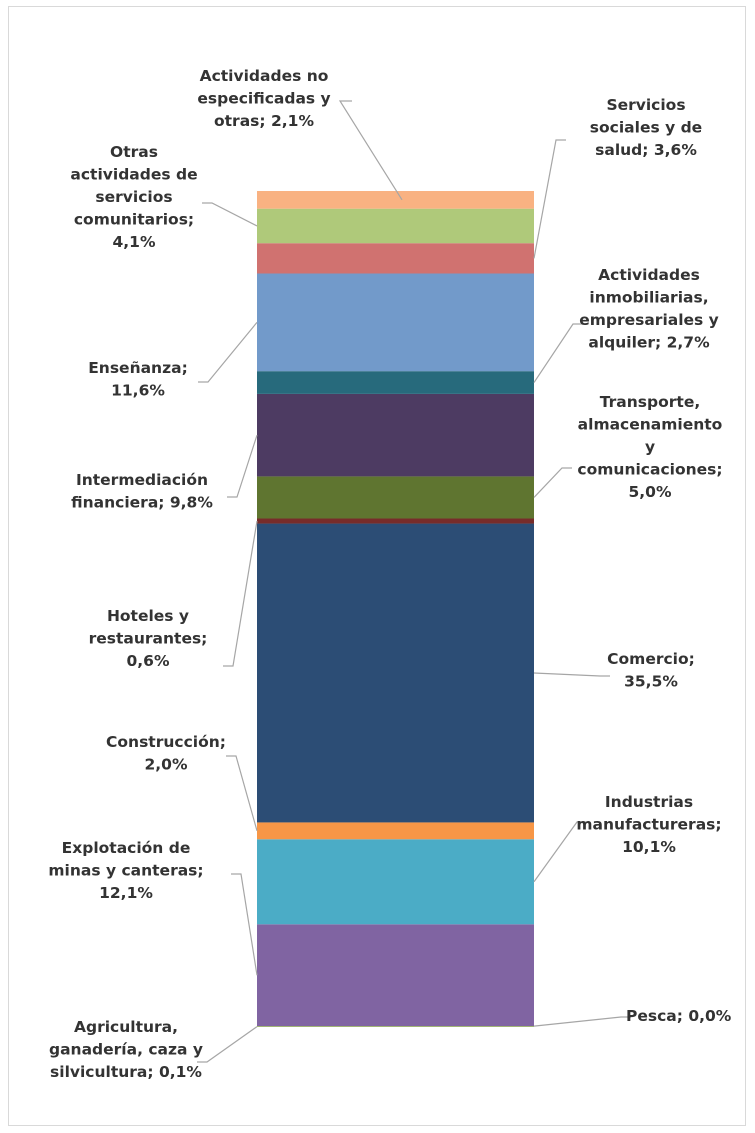 This screenshot has height=1133, width=755. What do you see at coordinates (395, 521) in the screenshot?
I see `bar-segment-hoteles-y-restaurantes` at bounding box center [395, 521].